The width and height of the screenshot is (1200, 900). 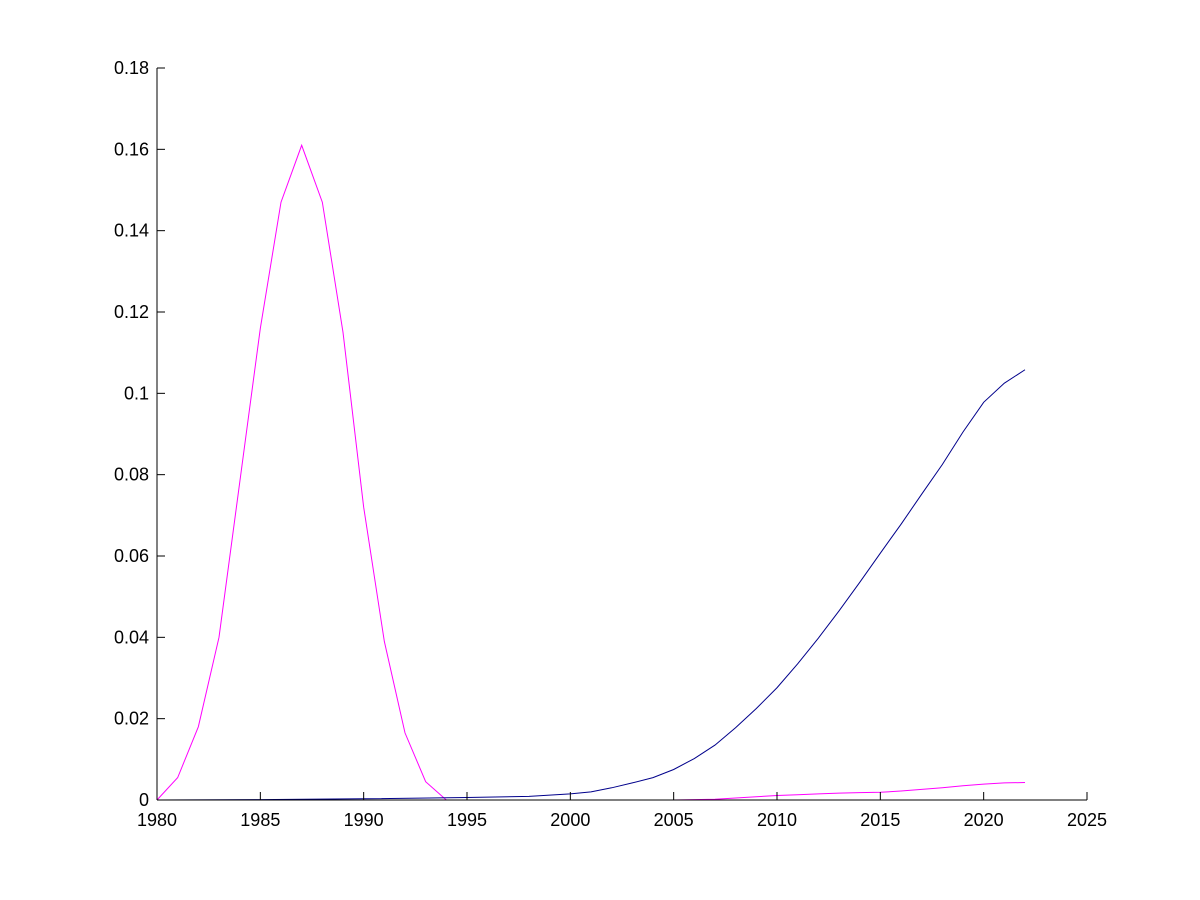 What do you see at coordinates (131, 637) in the screenshot?
I see `y-tick-label: 0.04` at bounding box center [131, 637].